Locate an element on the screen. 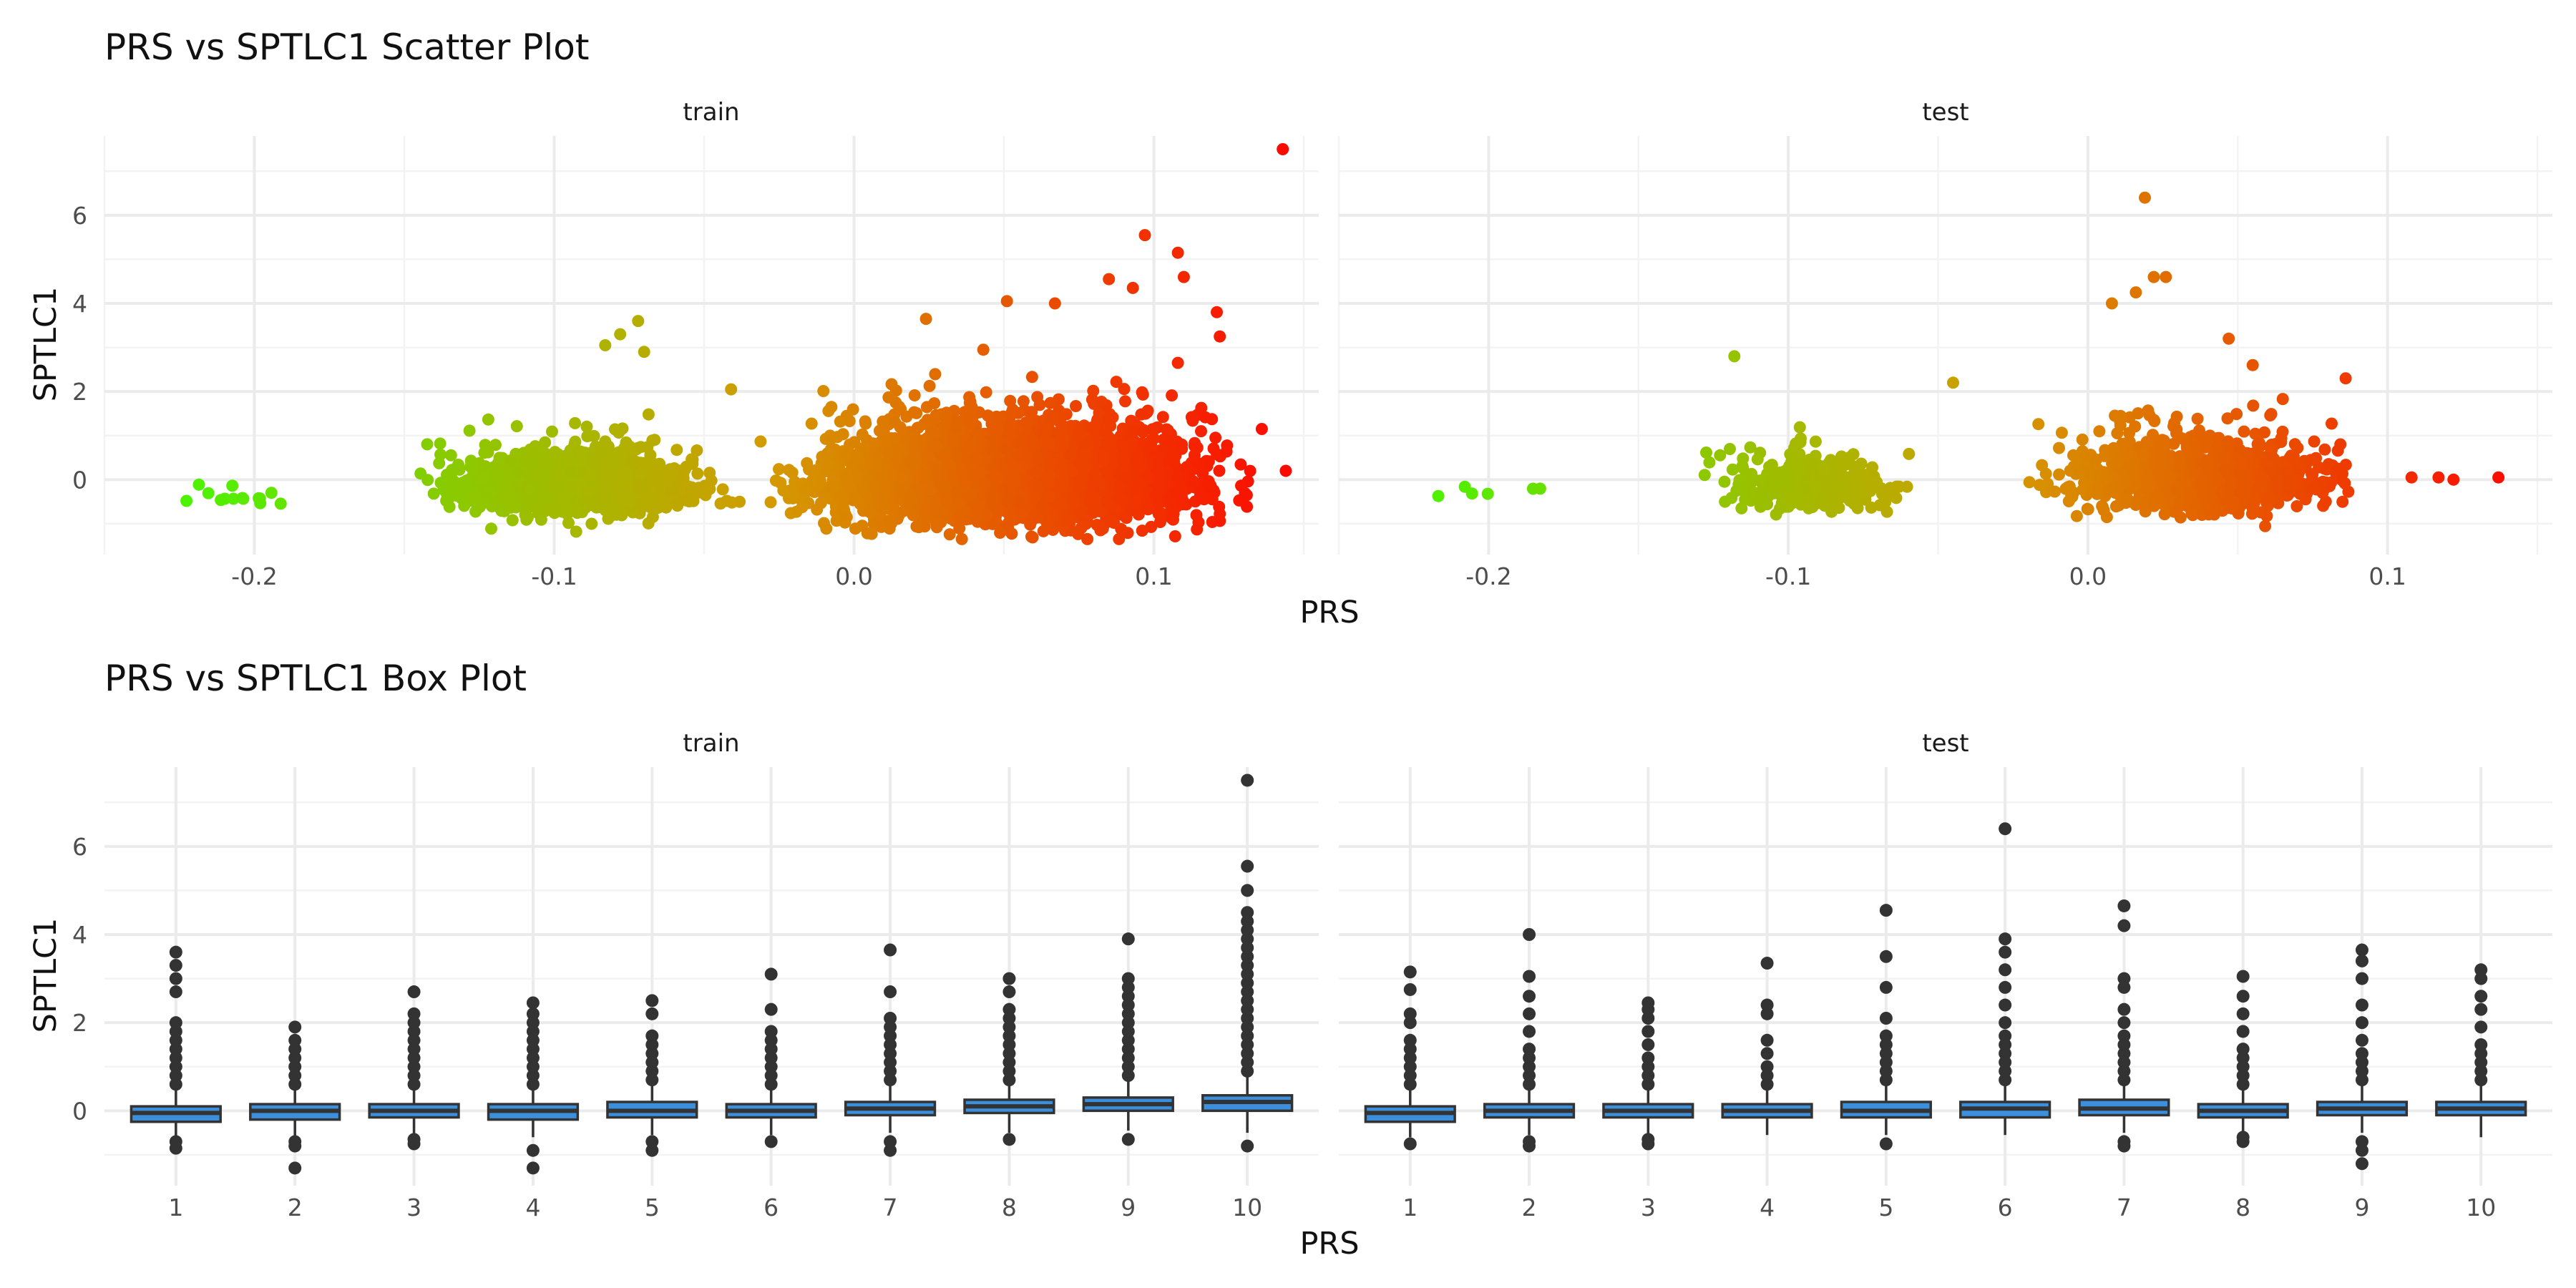  y-tick-label: 6 is located at coordinates (79, 216).